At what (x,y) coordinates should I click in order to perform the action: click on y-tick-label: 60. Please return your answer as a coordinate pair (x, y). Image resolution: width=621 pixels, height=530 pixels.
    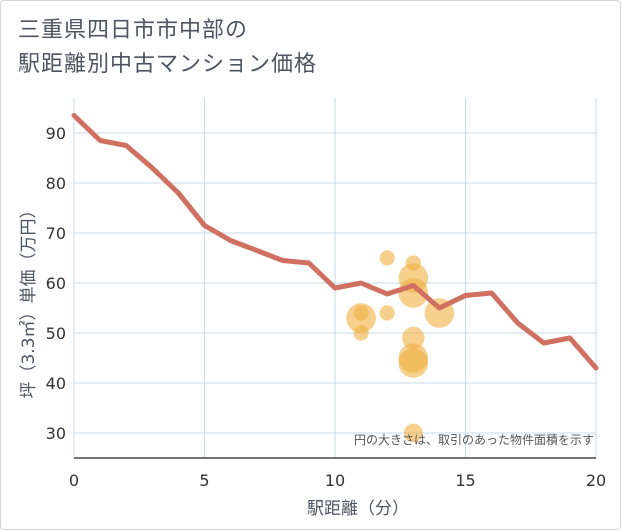
    Looking at the image, I should click on (56, 283).